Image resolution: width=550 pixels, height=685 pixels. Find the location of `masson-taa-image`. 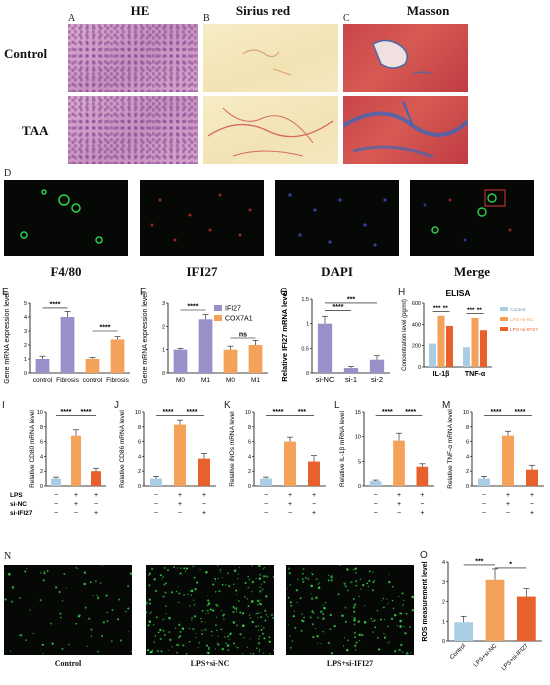

masson-taa-image is located at coordinates (405, 130).